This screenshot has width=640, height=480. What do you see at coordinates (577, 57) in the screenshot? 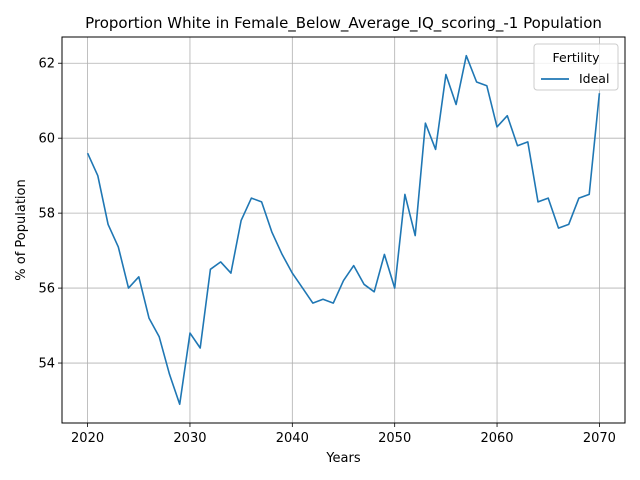
I see `legend-title: Fertility` at bounding box center [577, 57].